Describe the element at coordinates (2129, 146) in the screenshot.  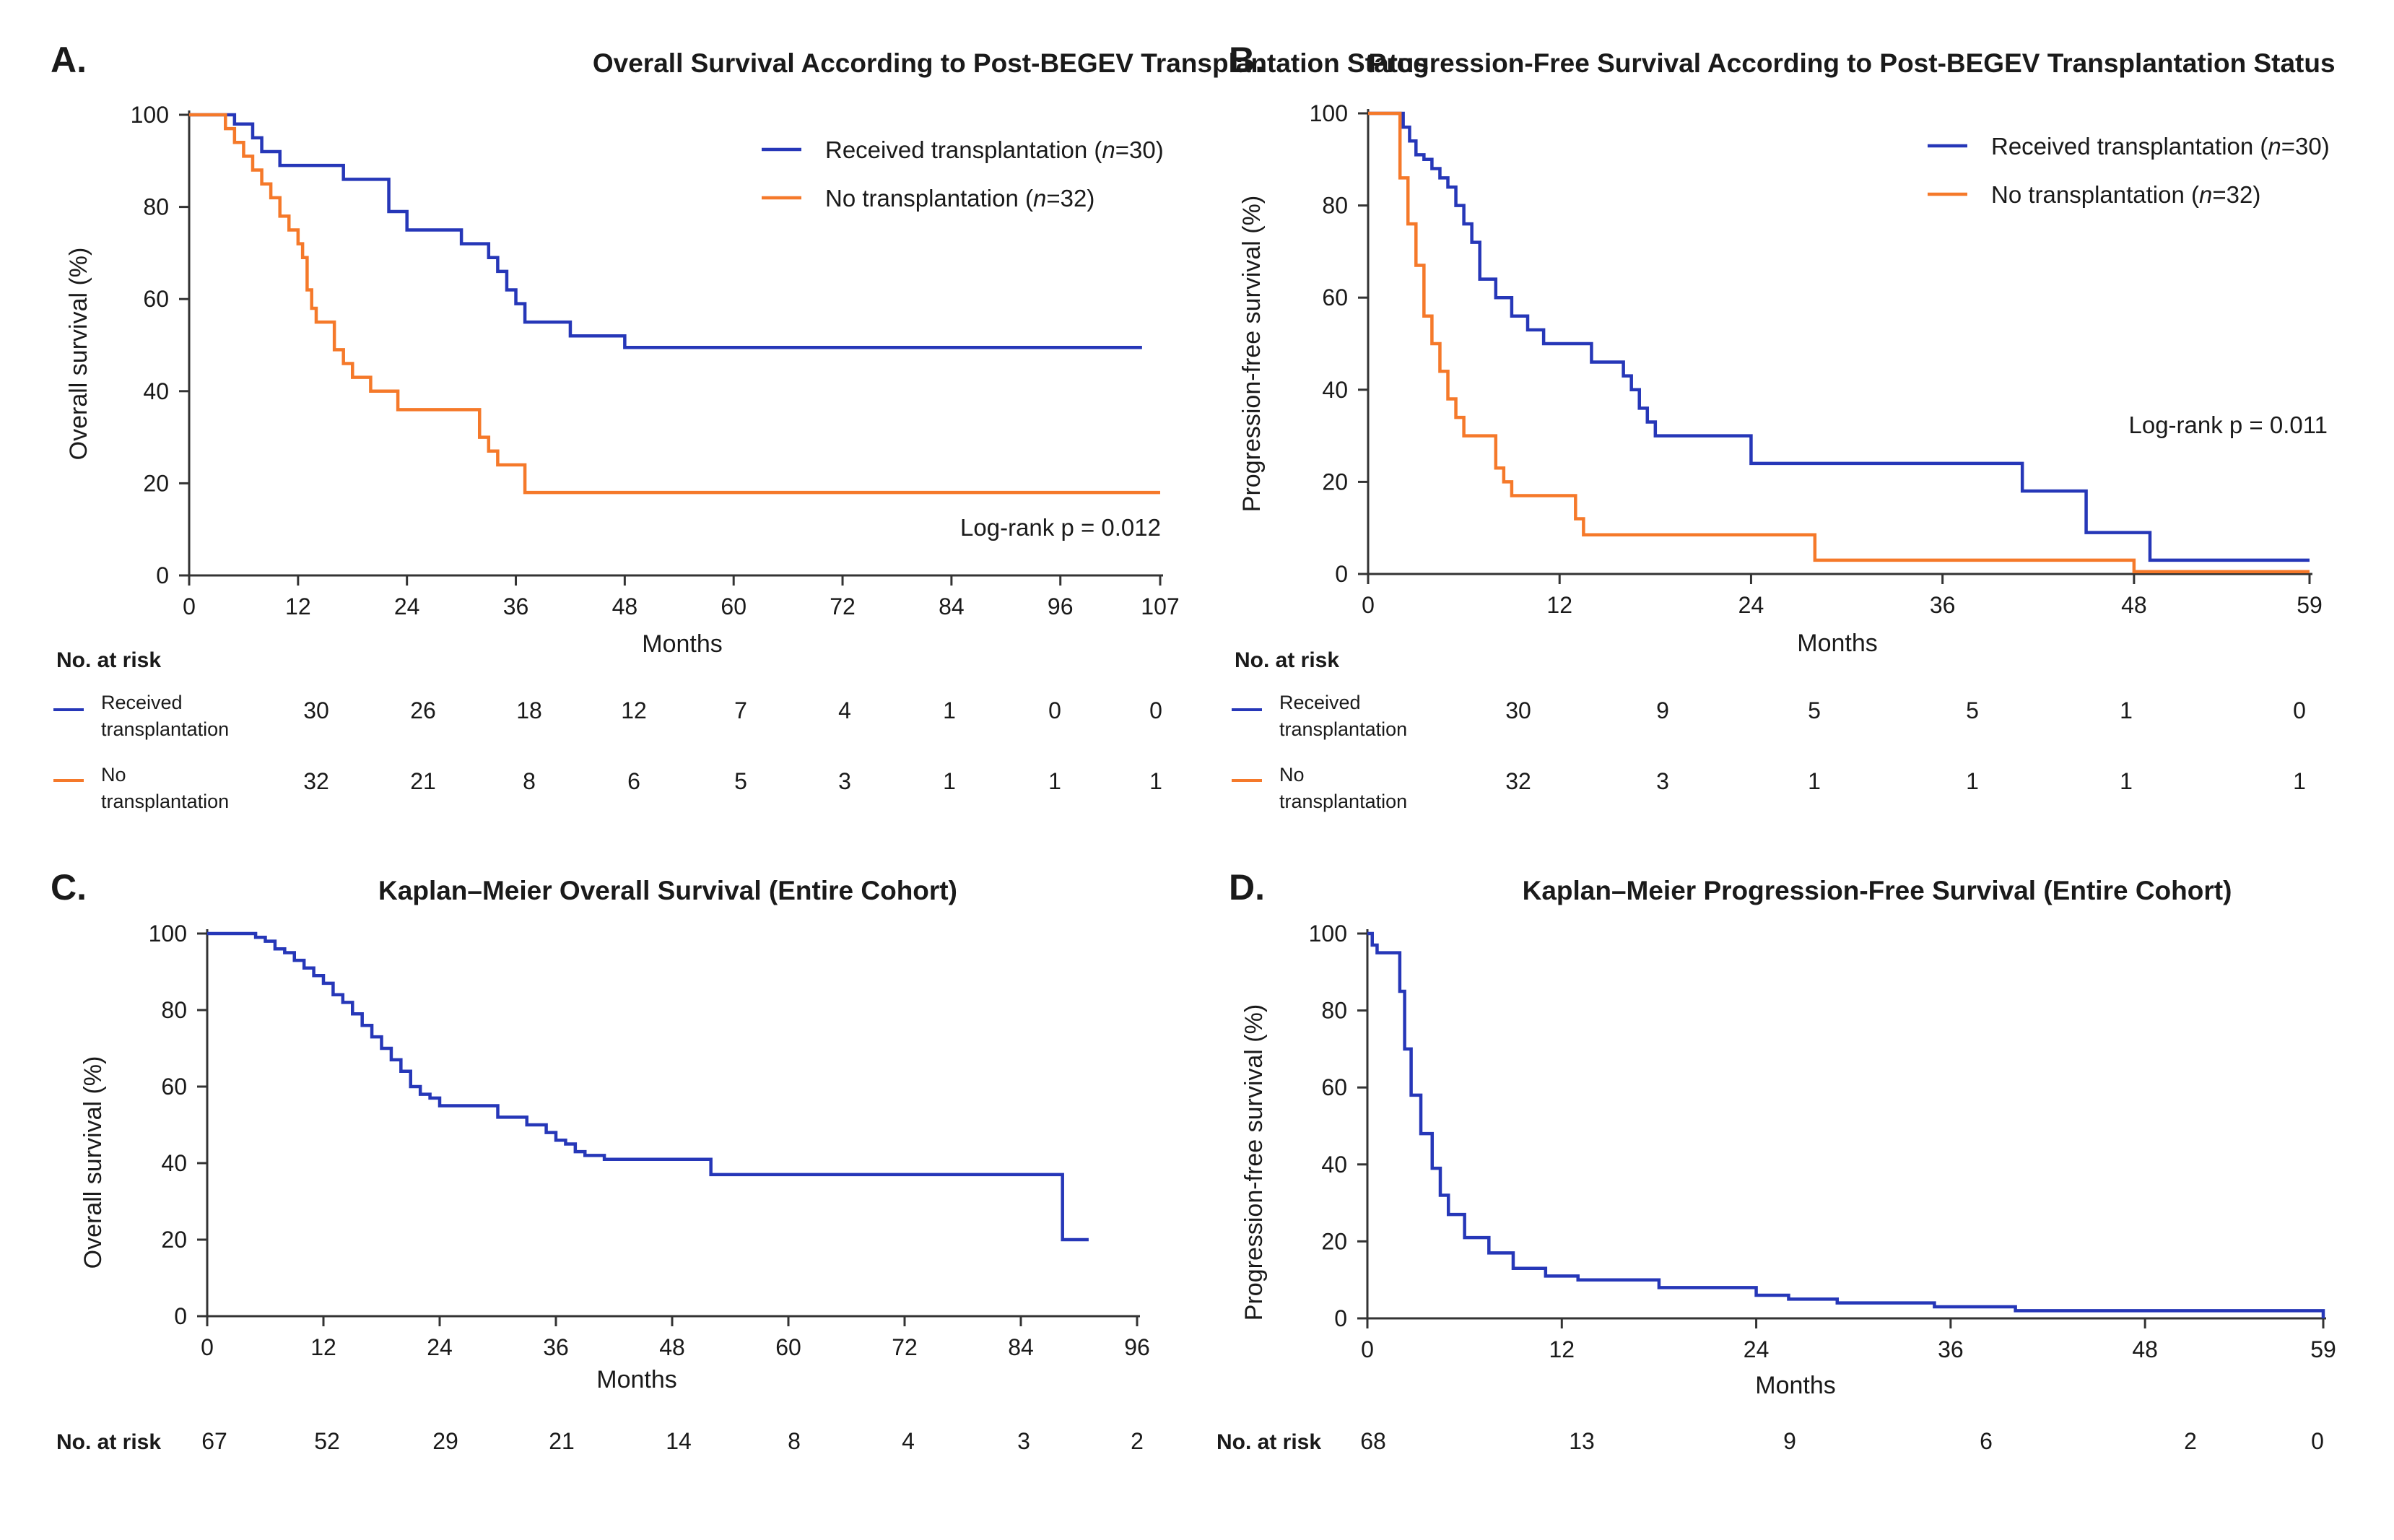
I see `legend-text-prefix: Received transplantation (` at that location.